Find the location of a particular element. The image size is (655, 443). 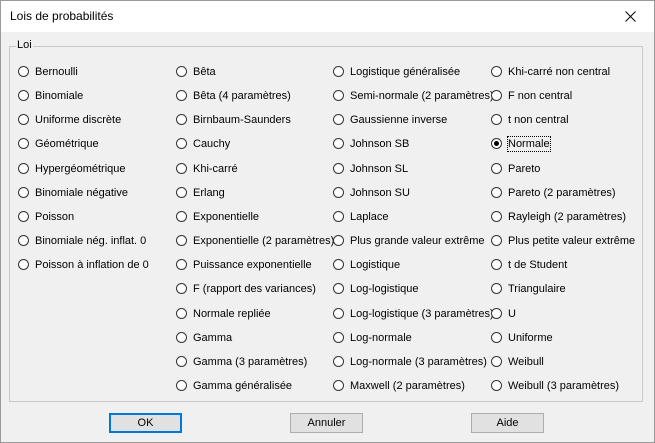

radio-label: U is located at coordinates (512, 314).